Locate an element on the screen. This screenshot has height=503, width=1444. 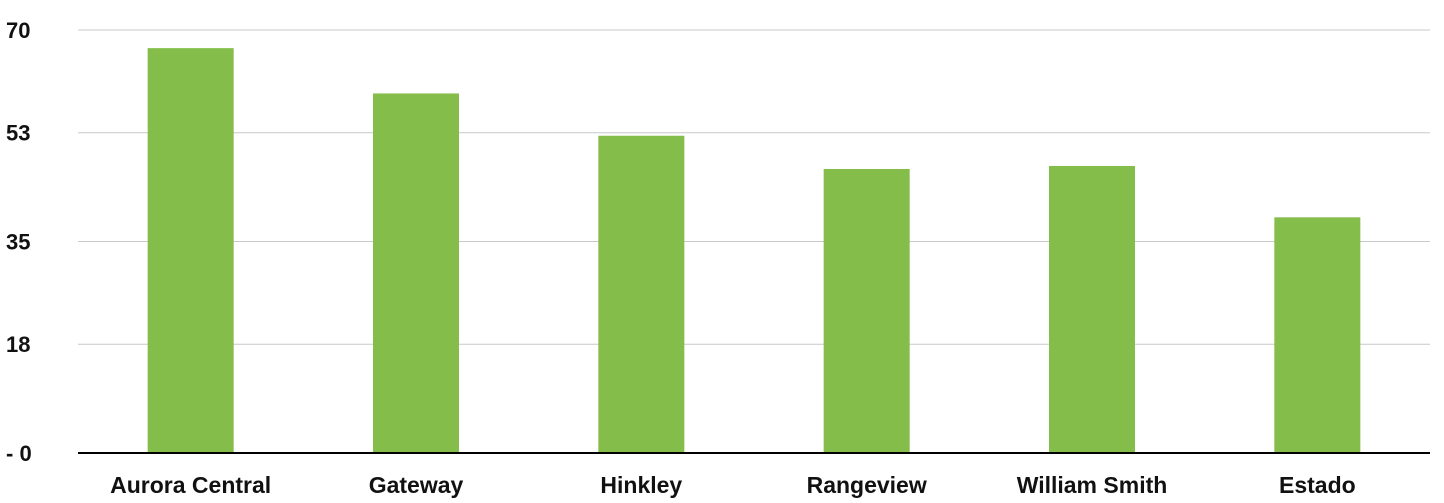
y-tick-labels: - 0 18 35 53 70 is located at coordinates (19, 242).